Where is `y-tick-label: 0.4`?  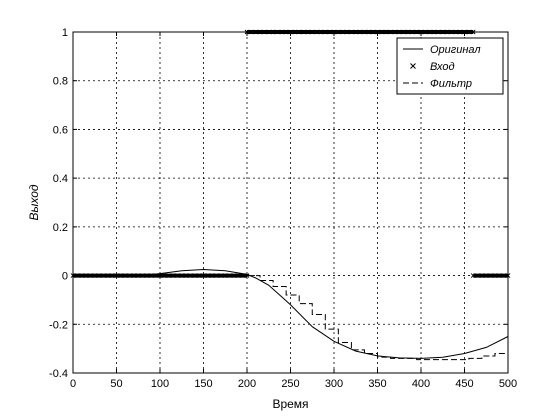 y-tick-label: 0.4 is located at coordinates (60, 179).